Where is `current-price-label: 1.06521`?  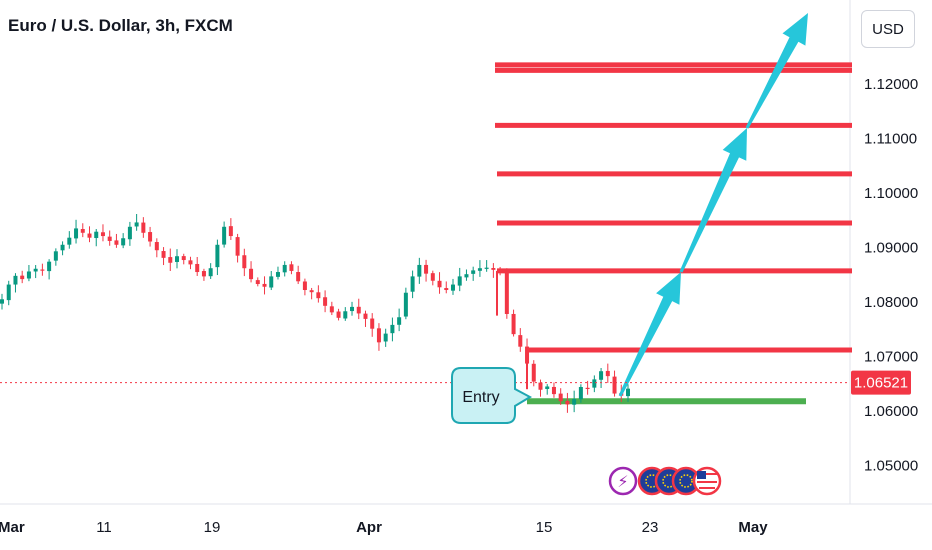 current-price-label: 1.06521 is located at coordinates (881, 383).